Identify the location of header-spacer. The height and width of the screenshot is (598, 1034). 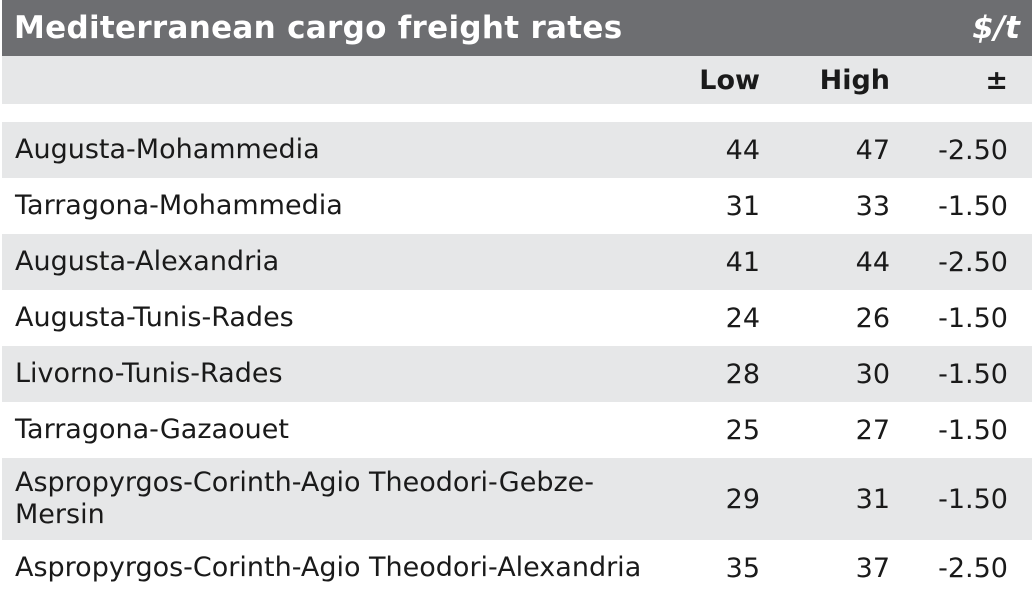
(517, 113).